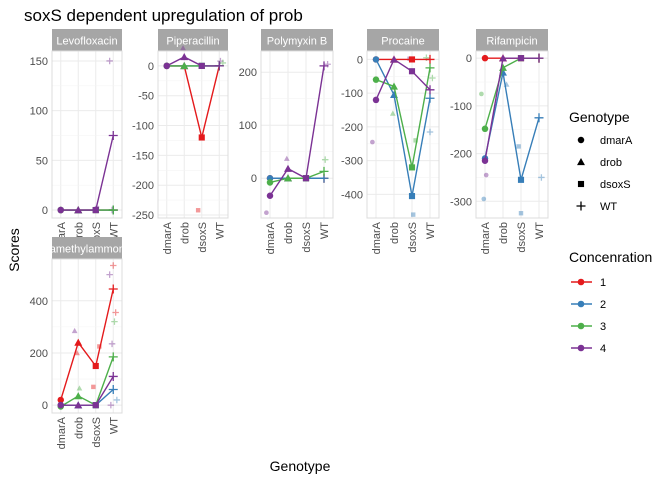  I want to click on shape-legend-label: drob, so click(611, 163).